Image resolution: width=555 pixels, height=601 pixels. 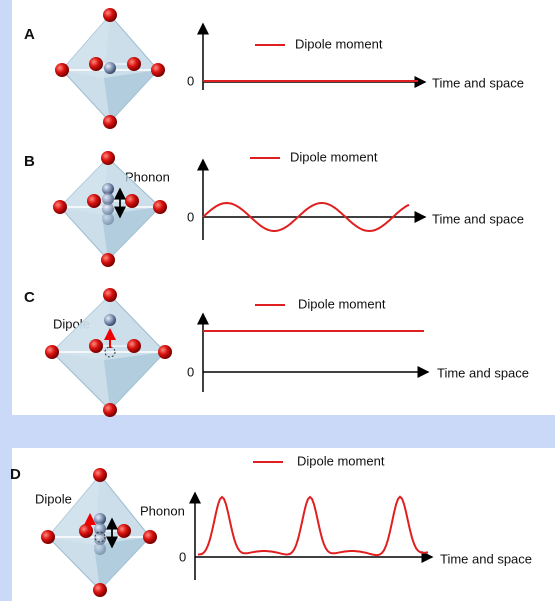 I want to click on annotation: Dipole, so click(x=53, y=498).